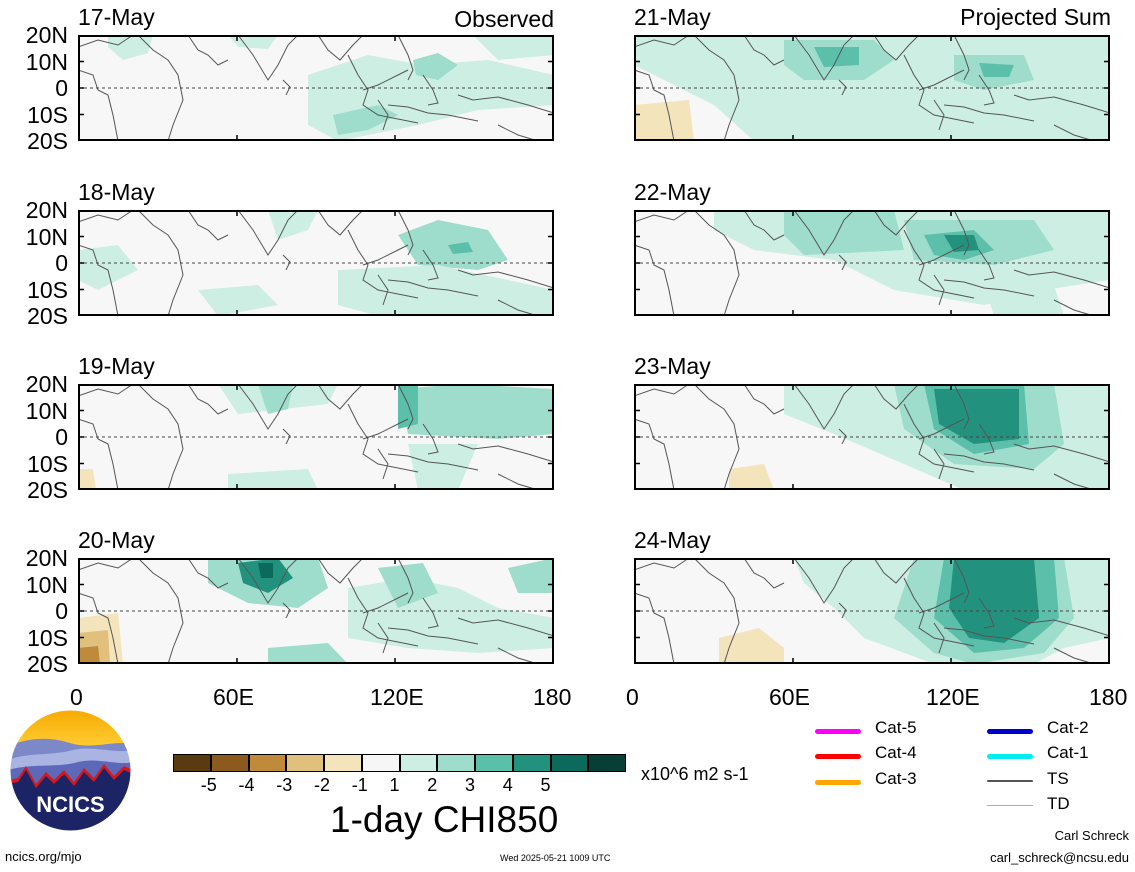  I want to click on colorbar-tick-label: 4, so click(507, 785).